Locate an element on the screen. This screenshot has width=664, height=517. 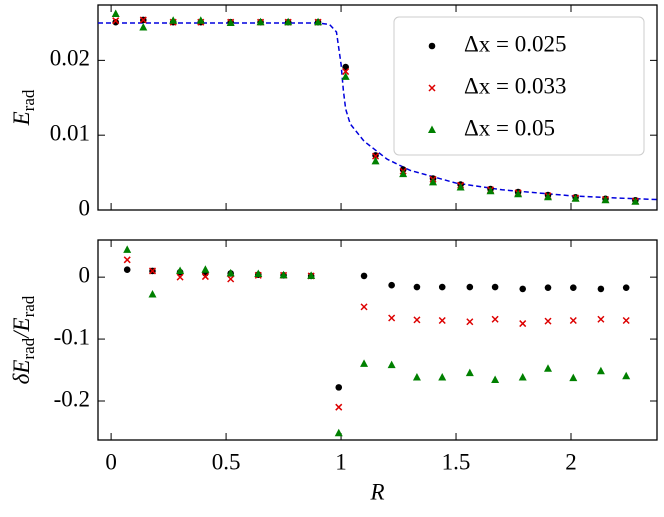
y-axis-label: δErad/Erad is located at coordinates (23, 339).